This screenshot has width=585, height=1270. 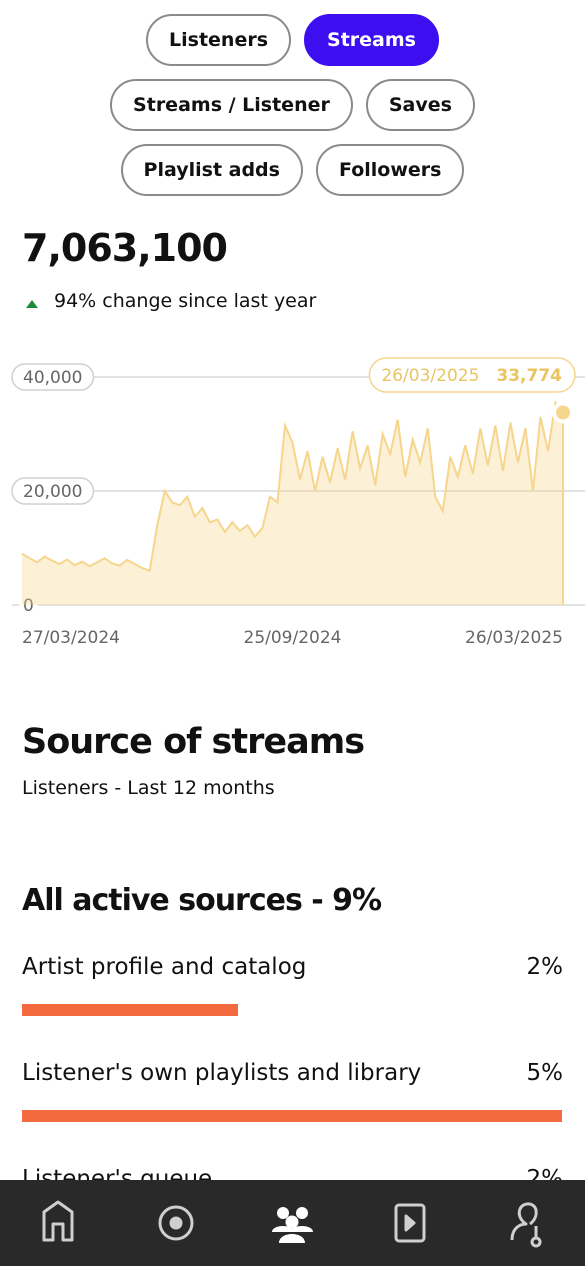 I want to click on nav-icons, so click(x=292, y=1224).